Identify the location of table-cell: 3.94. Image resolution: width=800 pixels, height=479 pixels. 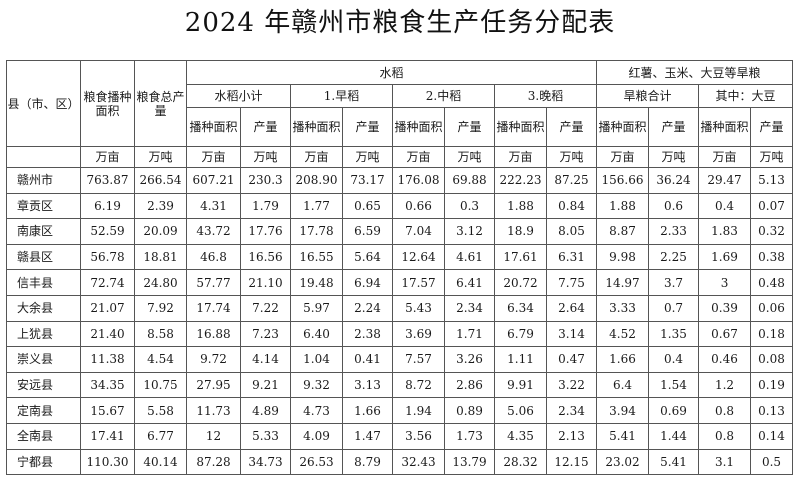
(623, 410).